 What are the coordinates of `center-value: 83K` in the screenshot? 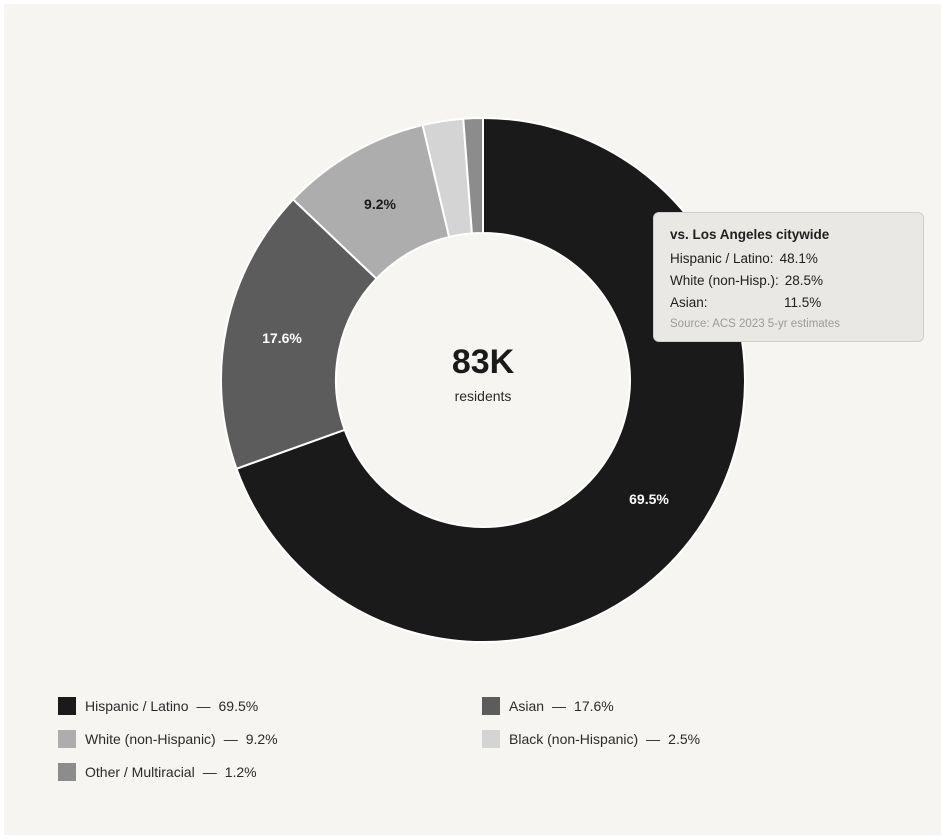 It's located at (483, 362).